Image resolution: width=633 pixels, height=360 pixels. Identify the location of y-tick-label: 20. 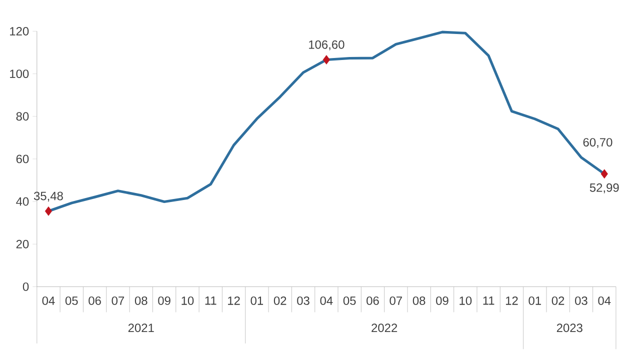
(22, 244).